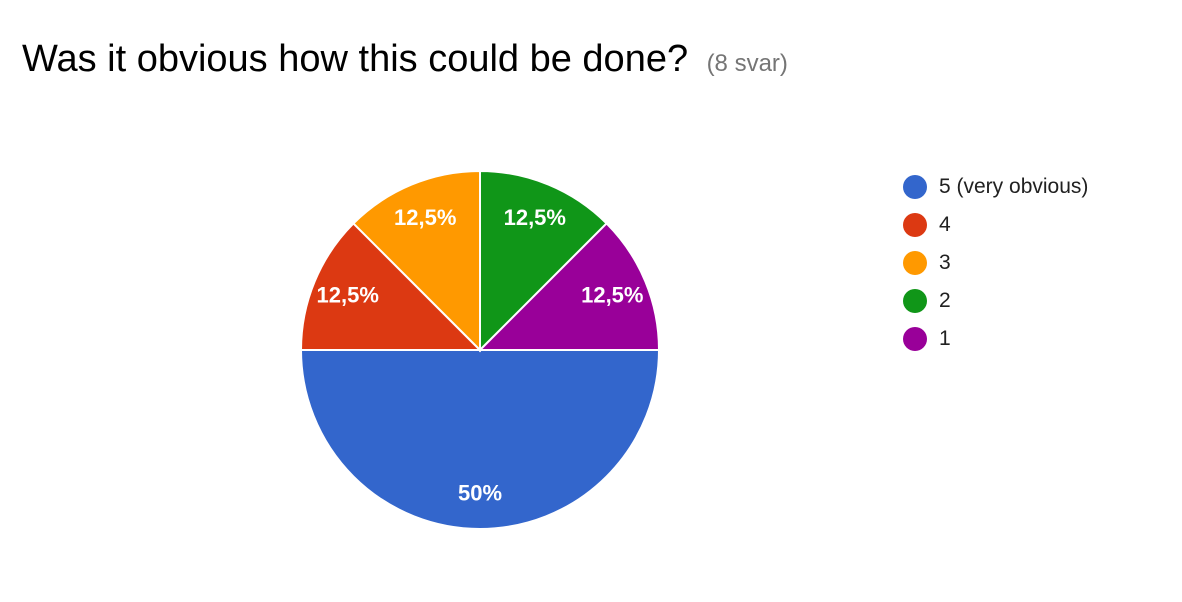 The image size is (1182, 602). Describe the element at coordinates (1014, 186) in the screenshot. I see `legend-label: 5 (very obvious)` at that location.